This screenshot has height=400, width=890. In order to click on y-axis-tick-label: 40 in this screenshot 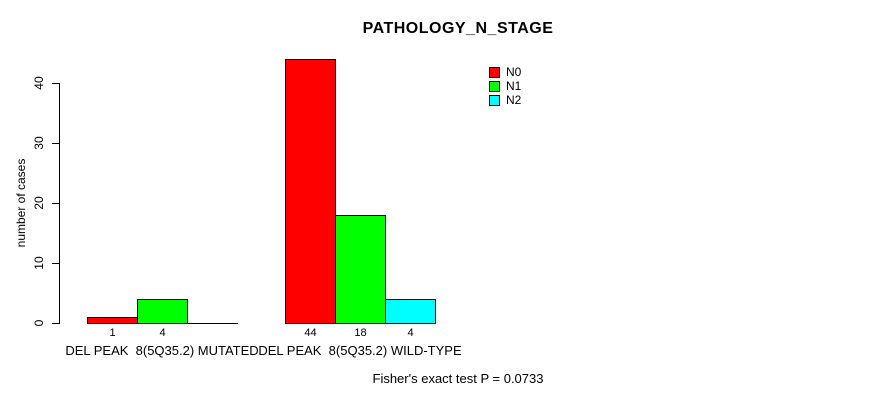, I will do `click(39, 83)`.